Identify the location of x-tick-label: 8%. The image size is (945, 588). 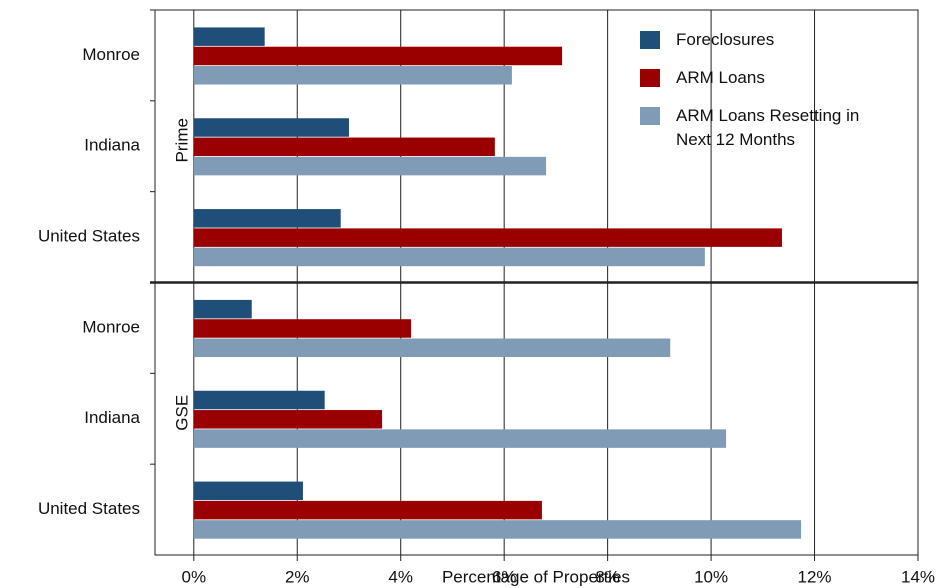
(607, 576).